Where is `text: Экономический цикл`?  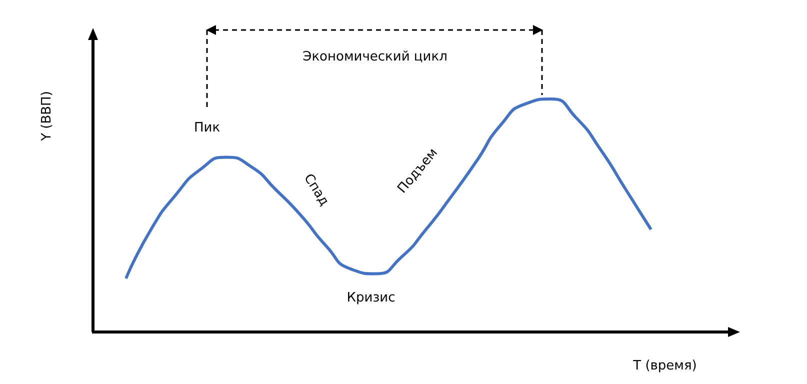
text: Экономический цикл is located at coordinates (375, 57).